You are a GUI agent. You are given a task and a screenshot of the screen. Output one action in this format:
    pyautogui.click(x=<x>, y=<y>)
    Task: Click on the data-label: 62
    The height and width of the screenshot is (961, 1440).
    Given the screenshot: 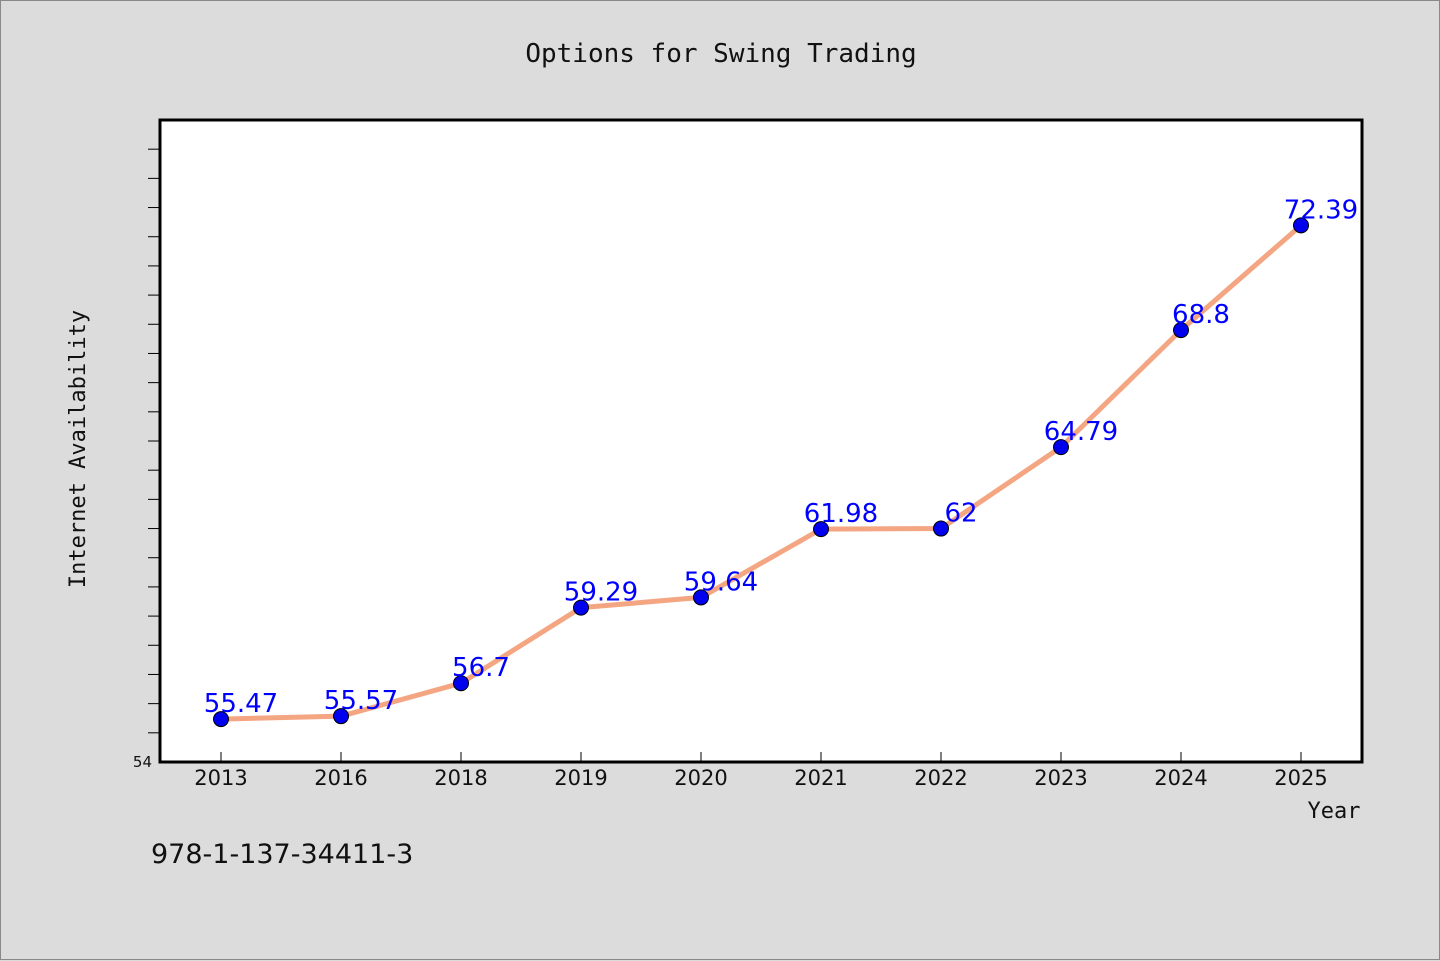 What is the action you would take?
    pyautogui.click(x=960, y=514)
    